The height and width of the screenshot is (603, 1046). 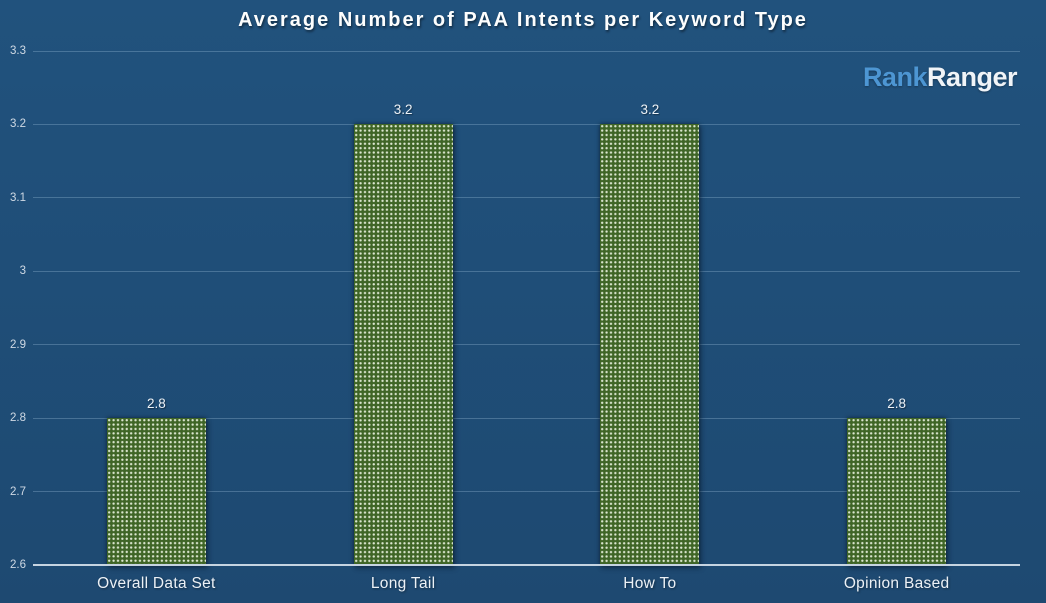 I want to click on rankranger-logo: RankRanger, so click(x=940, y=77).